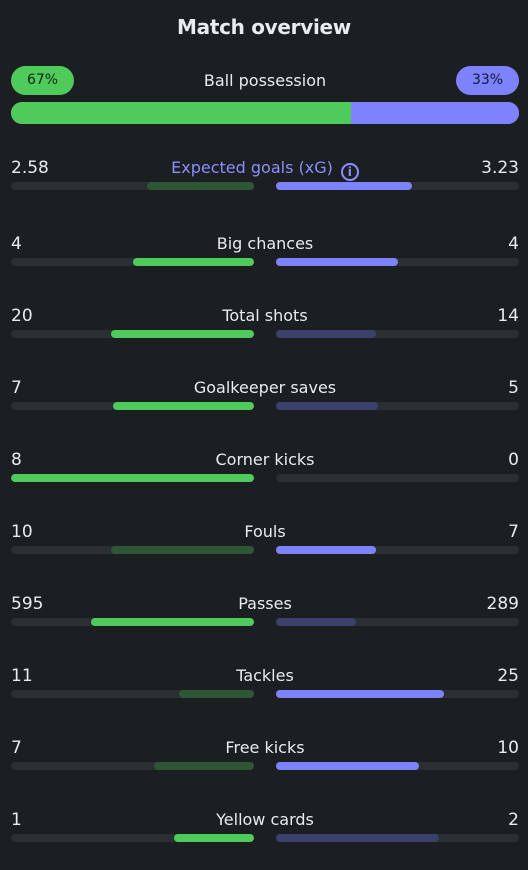 Image resolution: width=528 pixels, height=870 pixels. What do you see at coordinates (508, 676) in the screenshot?
I see `away-stat-value: 25` at bounding box center [508, 676].